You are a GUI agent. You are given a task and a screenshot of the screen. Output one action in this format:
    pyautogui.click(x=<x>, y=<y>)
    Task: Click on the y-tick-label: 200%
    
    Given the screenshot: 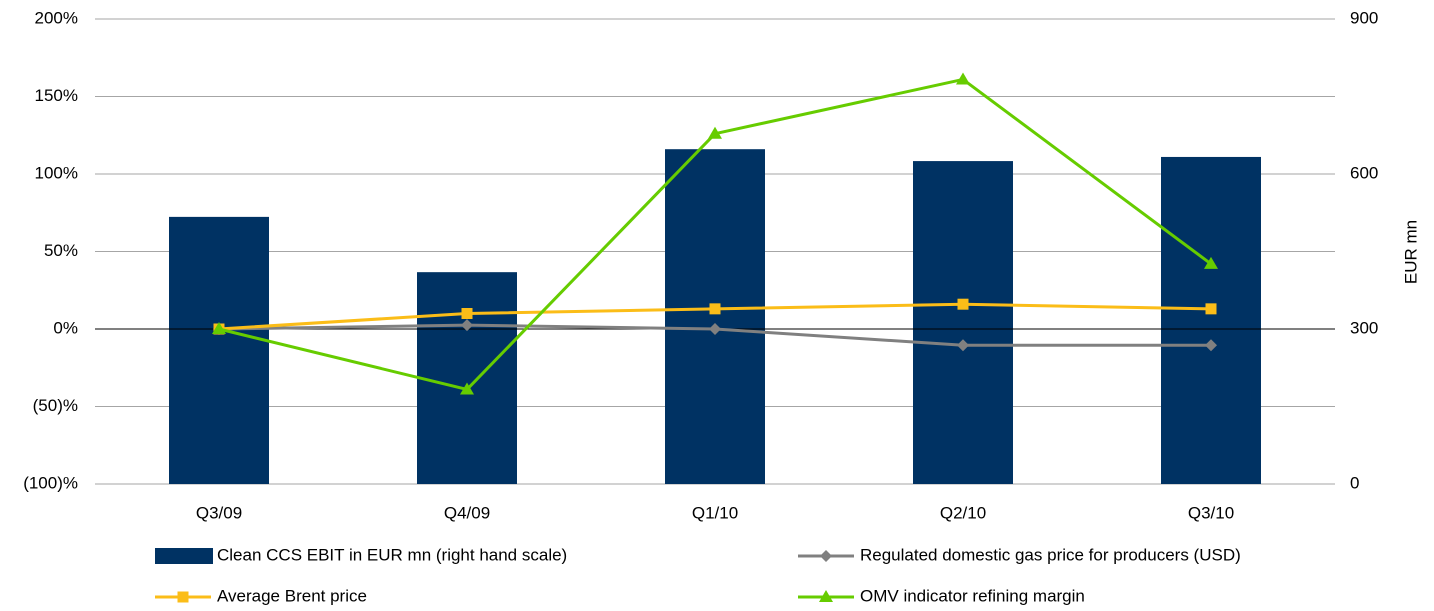 What is the action you would take?
    pyautogui.click(x=56, y=17)
    